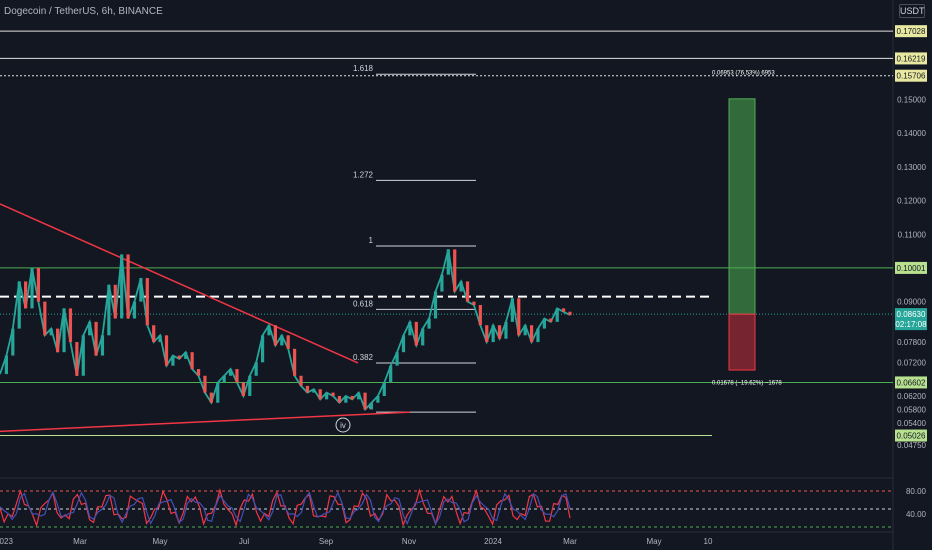 The height and width of the screenshot is (550, 932). I want to click on fib-level-label: 1.618, so click(363, 68).